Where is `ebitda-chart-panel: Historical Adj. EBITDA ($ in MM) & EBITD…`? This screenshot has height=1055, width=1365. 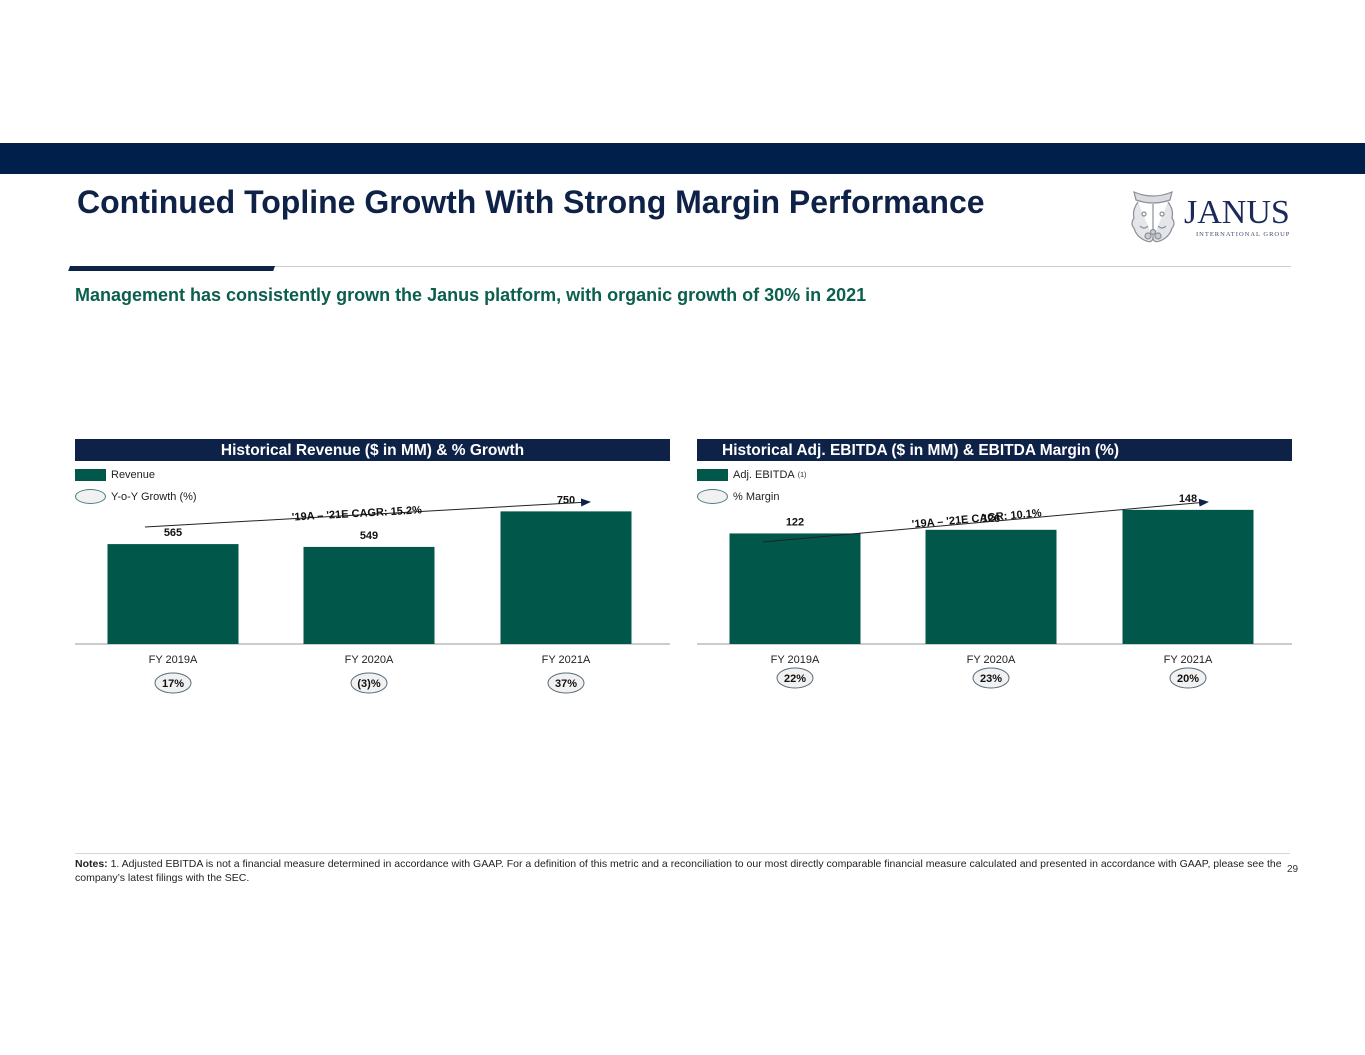 ebitda-chart-panel: Historical Adj. EBITDA ($ in MM) & EBITD… is located at coordinates (994, 574).